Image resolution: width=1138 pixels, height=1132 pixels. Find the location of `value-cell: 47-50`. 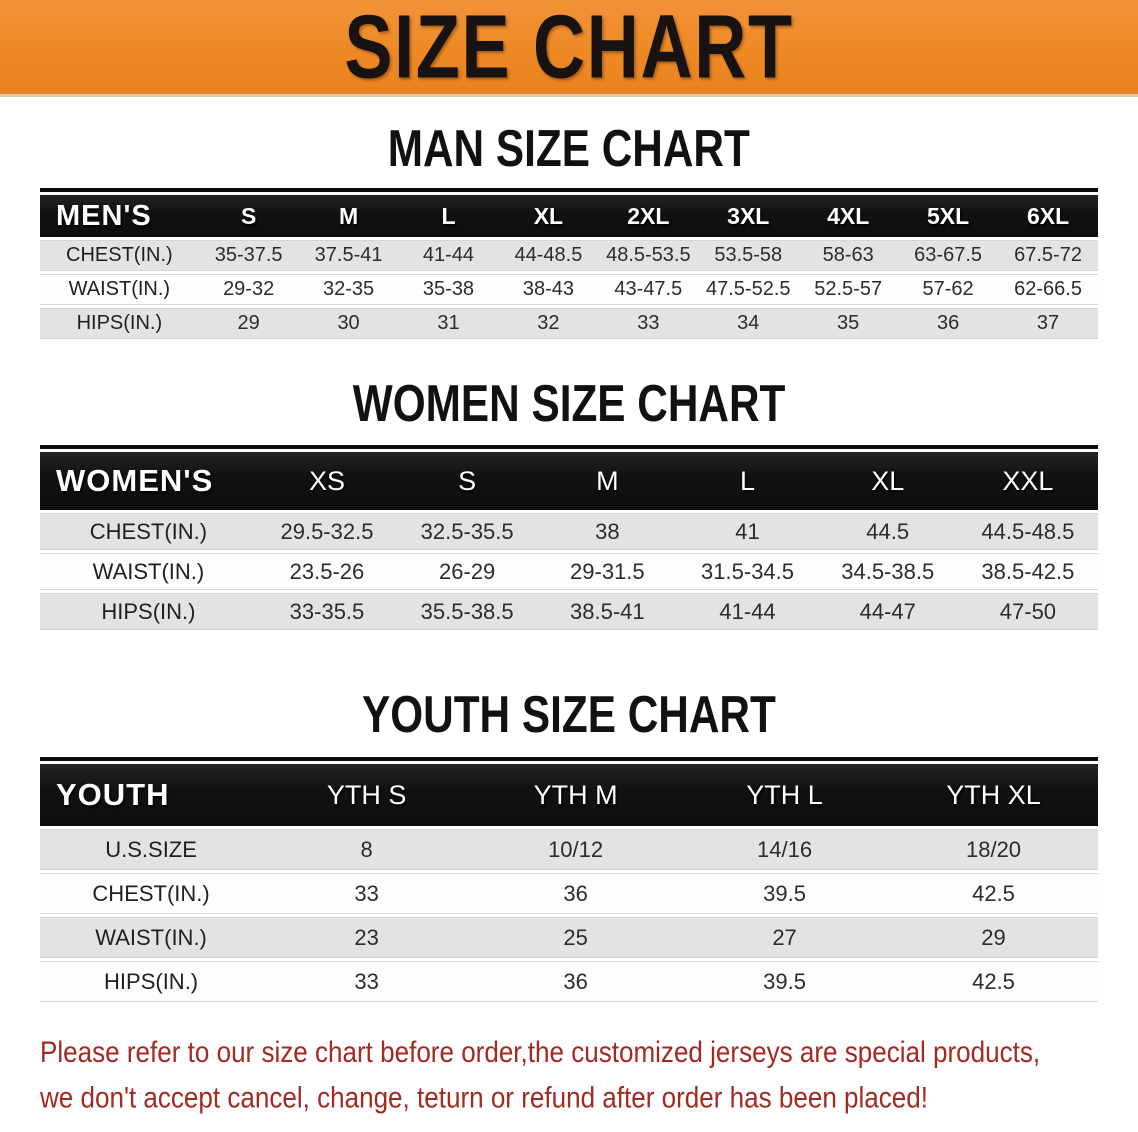

value-cell: 47-50 is located at coordinates (1027, 611).